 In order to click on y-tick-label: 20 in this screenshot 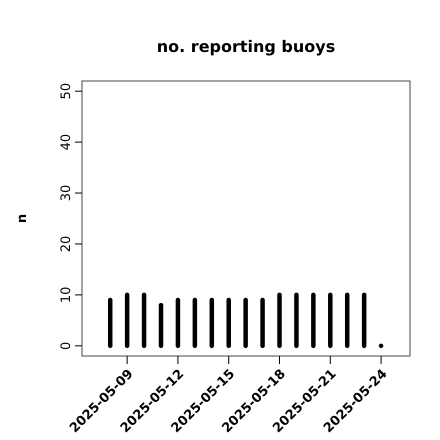, I will do `click(66, 244)`.